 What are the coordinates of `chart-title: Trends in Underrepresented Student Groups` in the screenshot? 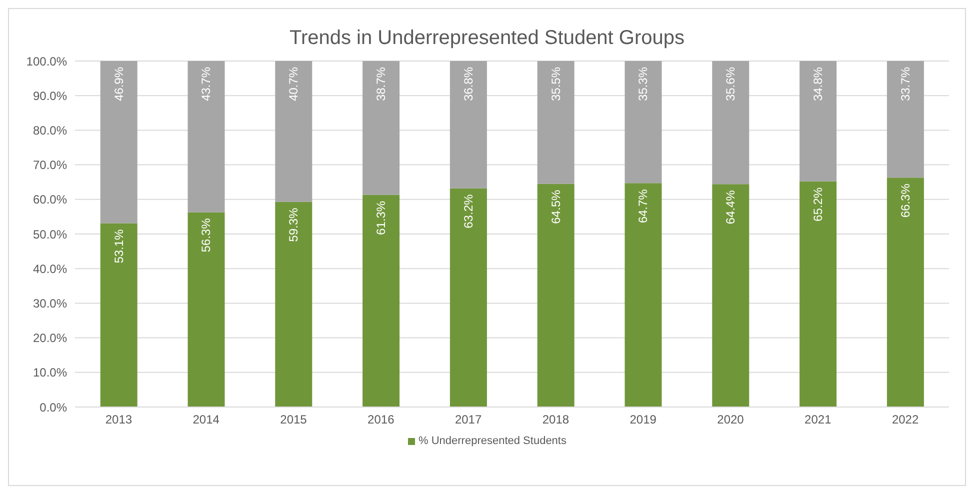 It's located at (487, 38).